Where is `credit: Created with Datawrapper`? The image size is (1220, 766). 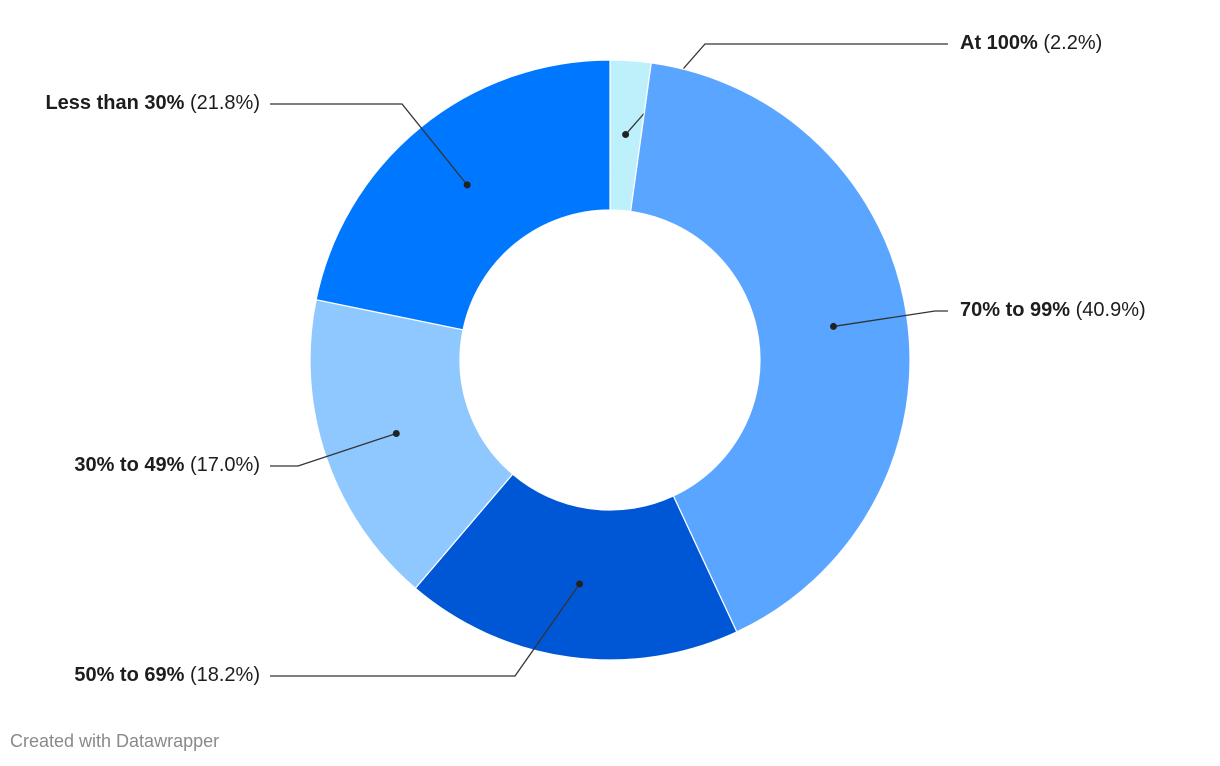
credit: Created with Datawrapper is located at coordinates (114, 741).